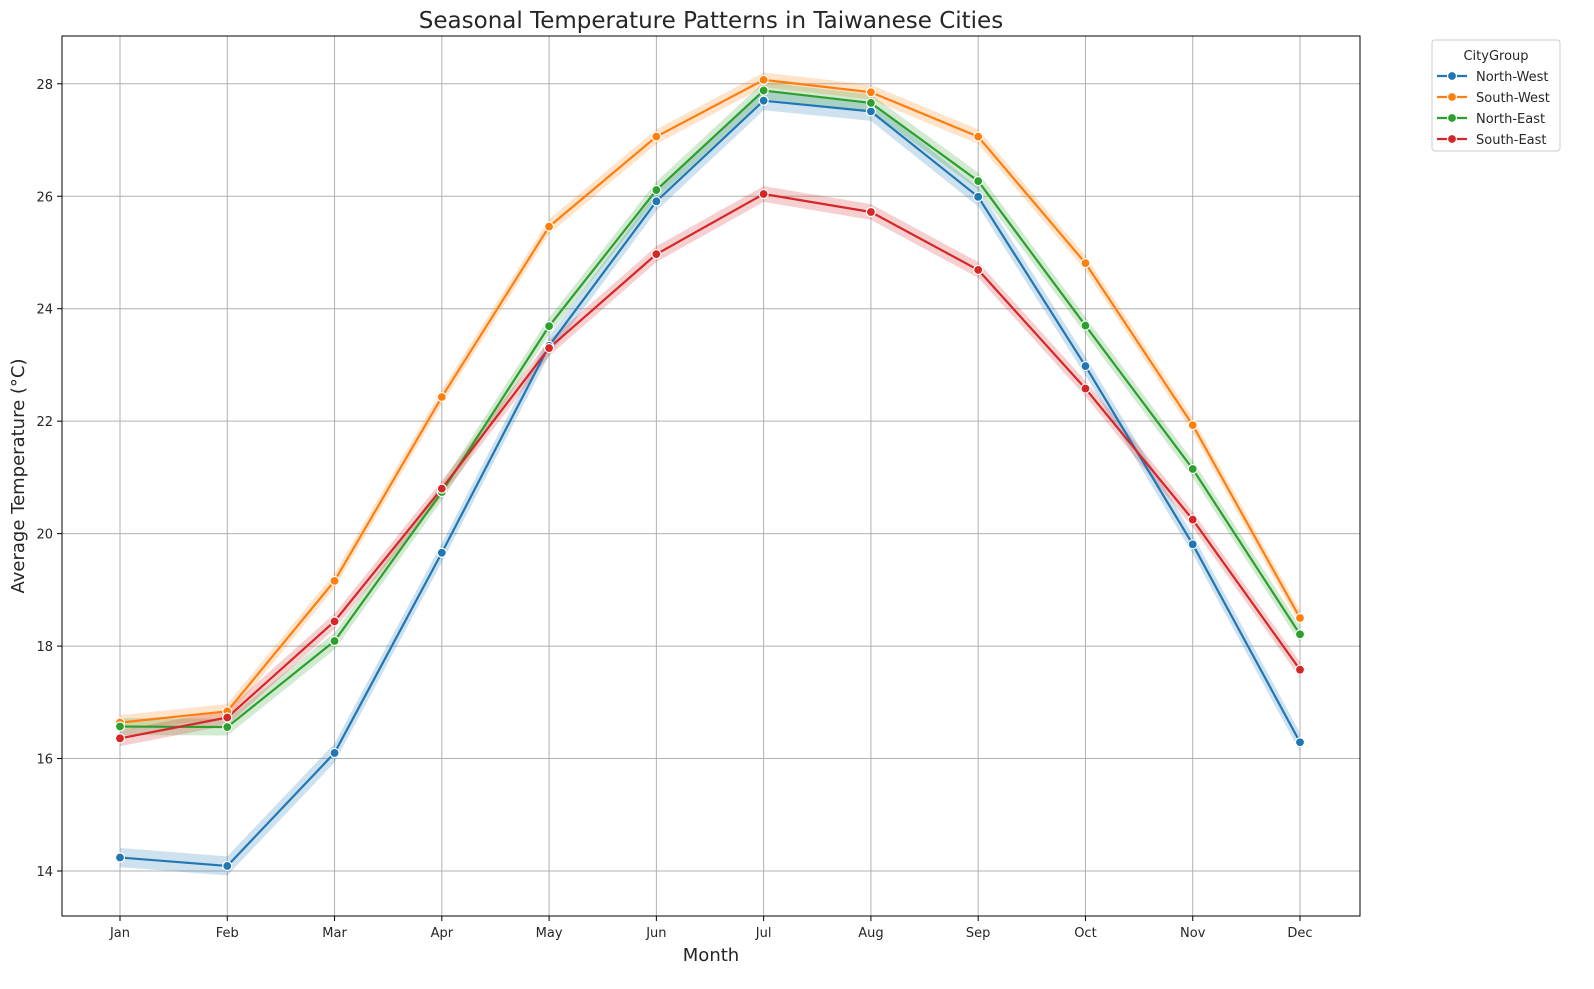  What do you see at coordinates (1510, 119) in the screenshot?
I see `legend-label: North-East` at bounding box center [1510, 119].